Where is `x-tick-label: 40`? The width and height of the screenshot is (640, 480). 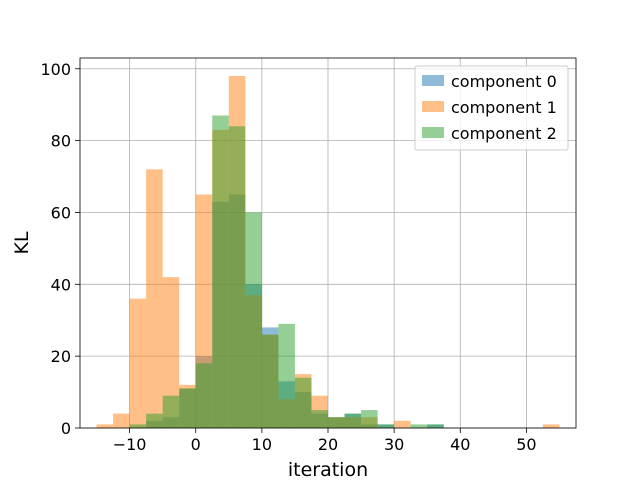 x-tick-label: 40 is located at coordinates (460, 444).